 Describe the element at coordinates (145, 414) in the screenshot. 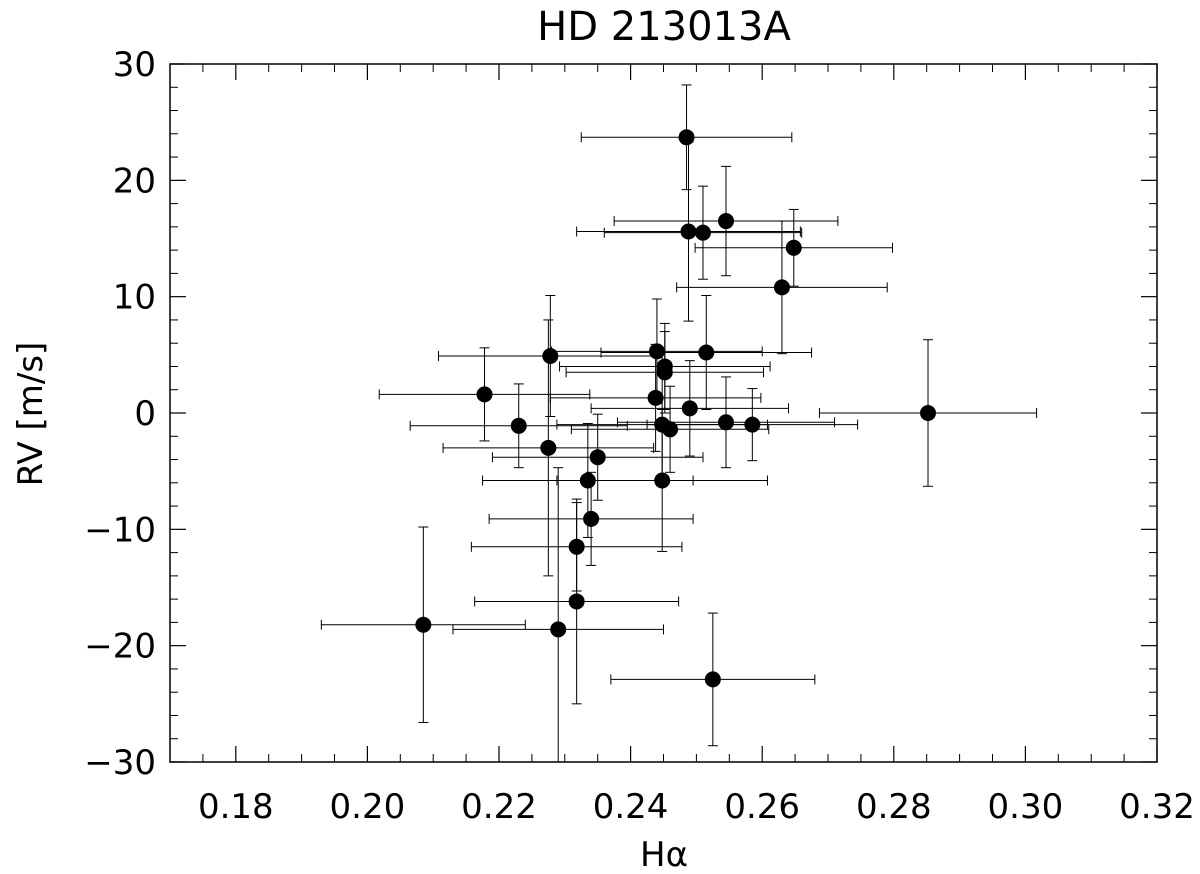

I see `y-tick-label: 0` at that location.